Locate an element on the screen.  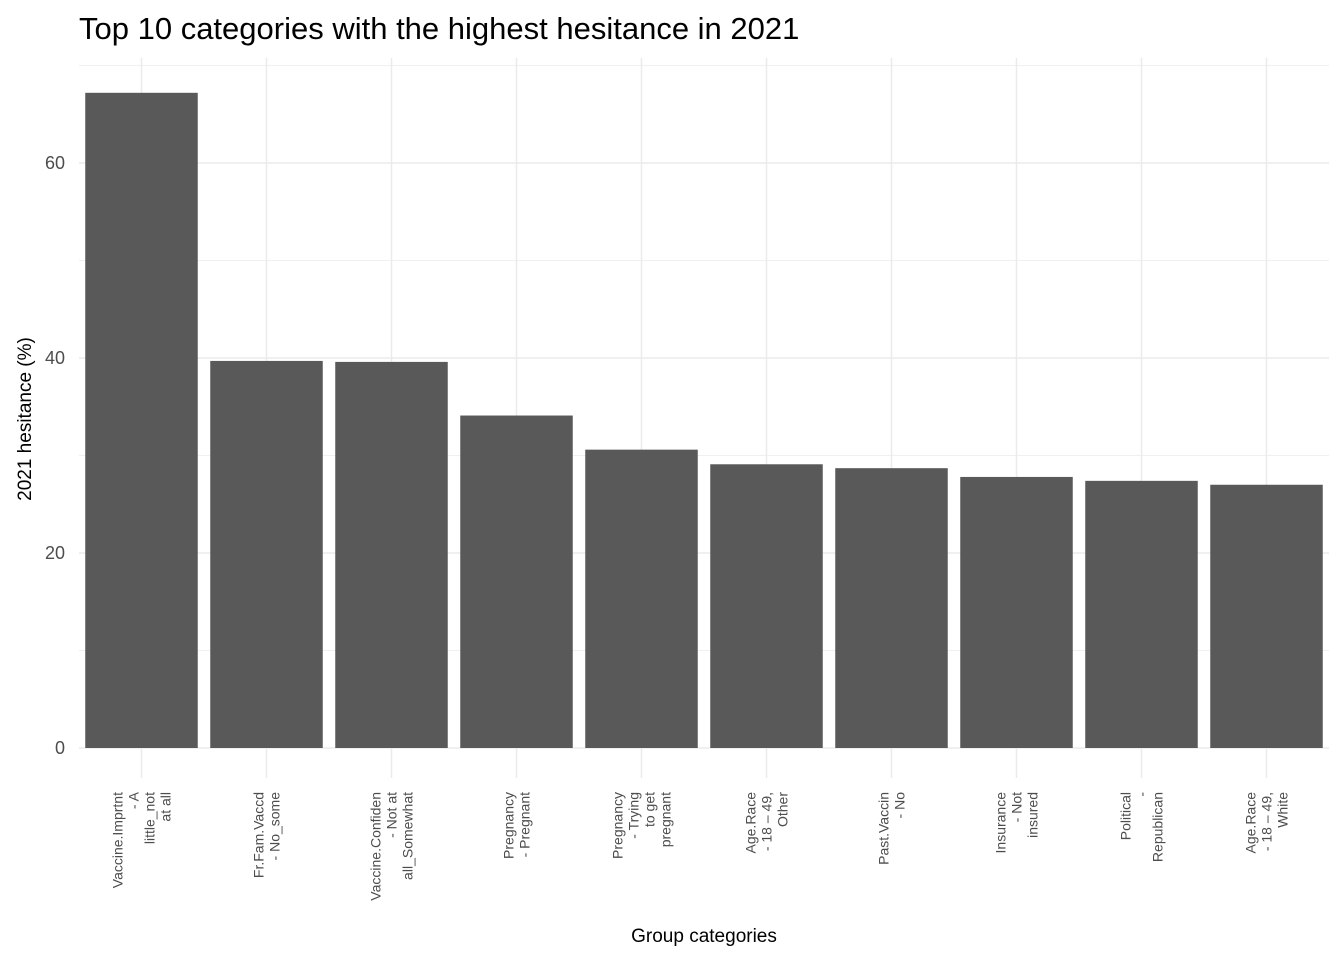
x-tick-label-line: Past.Vaccin is located at coordinates (884, 828).